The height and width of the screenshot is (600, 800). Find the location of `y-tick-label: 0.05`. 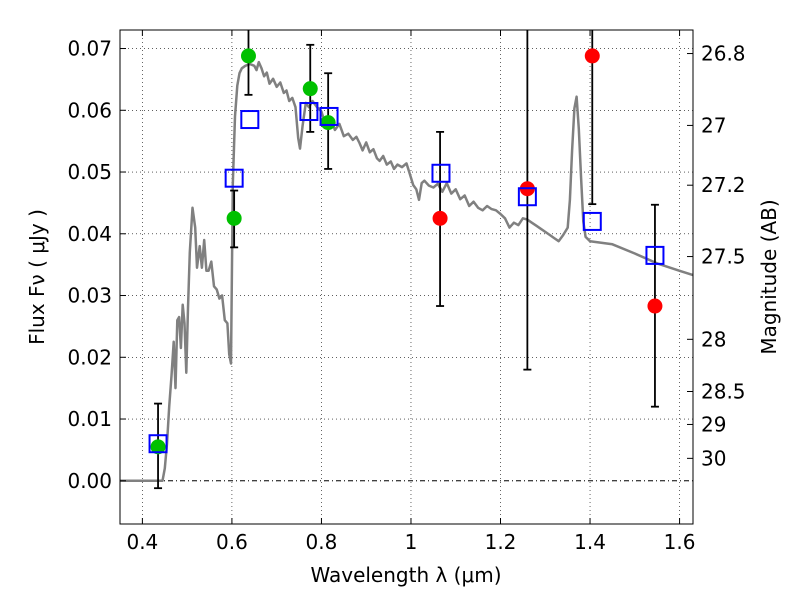

y-tick-label: 0.05 is located at coordinates (89, 172).